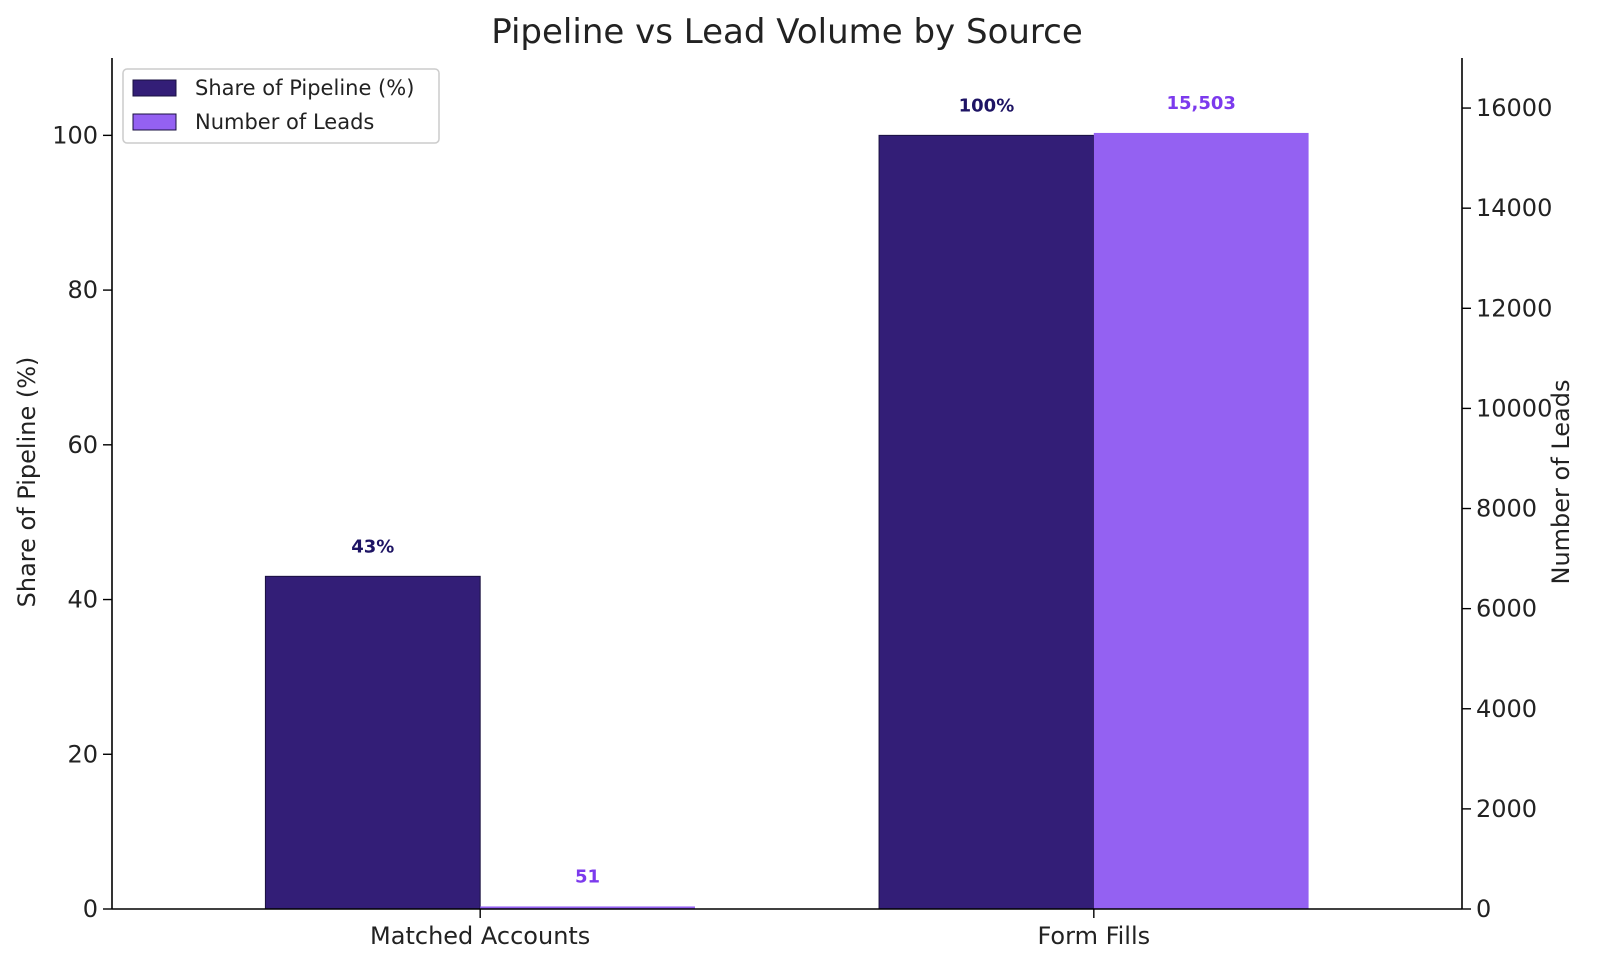 The height and width of the screenshot is (954, 1600). Describe the element at coordinates (1506, 709) in the screenshot. I see `right-tick-label: 4000` at that location.